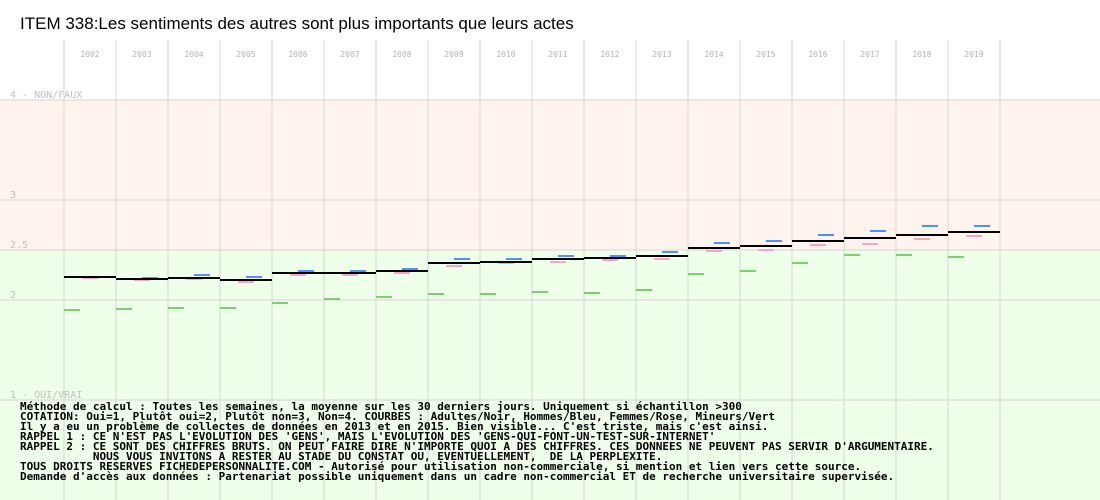 This screenshot has width=1100, height=500. I want to click on point-adultes-2009, so click(454, 263).